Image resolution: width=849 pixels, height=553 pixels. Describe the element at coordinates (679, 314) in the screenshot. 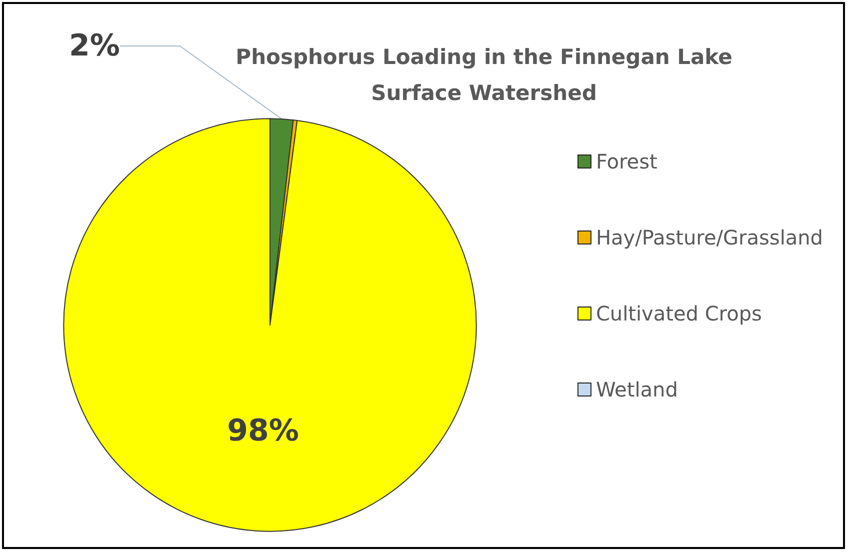

I see `legend-label: Cultivated Crops` at that location.